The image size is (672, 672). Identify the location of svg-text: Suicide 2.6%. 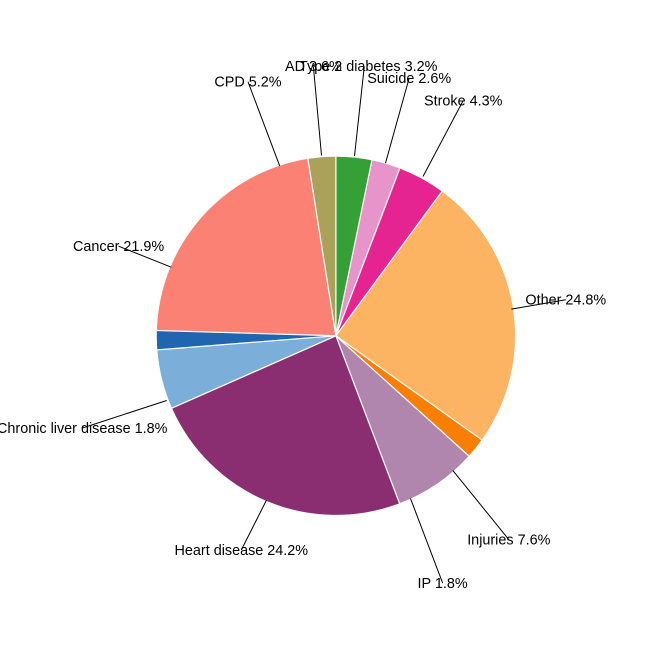
(409, 79).